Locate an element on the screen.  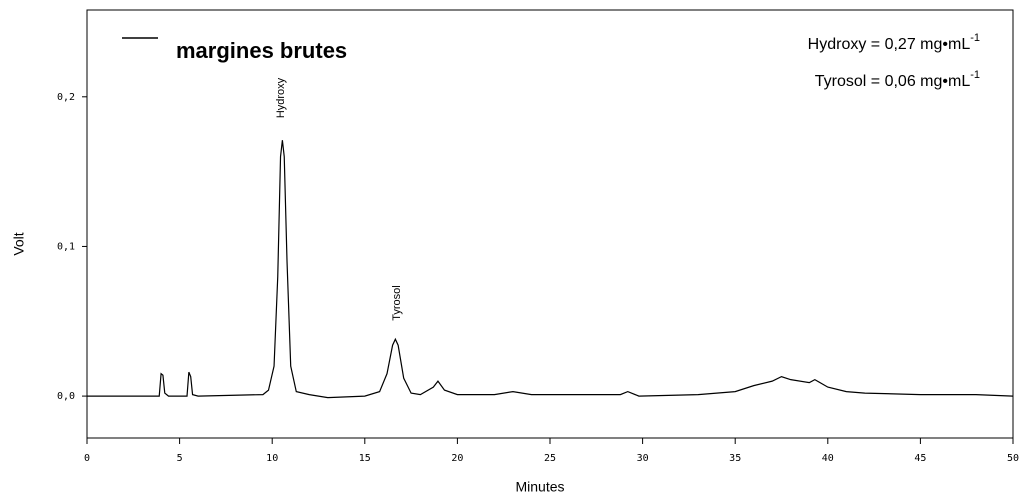
x-tick-label: 10 is located at coordinates (272, 458).